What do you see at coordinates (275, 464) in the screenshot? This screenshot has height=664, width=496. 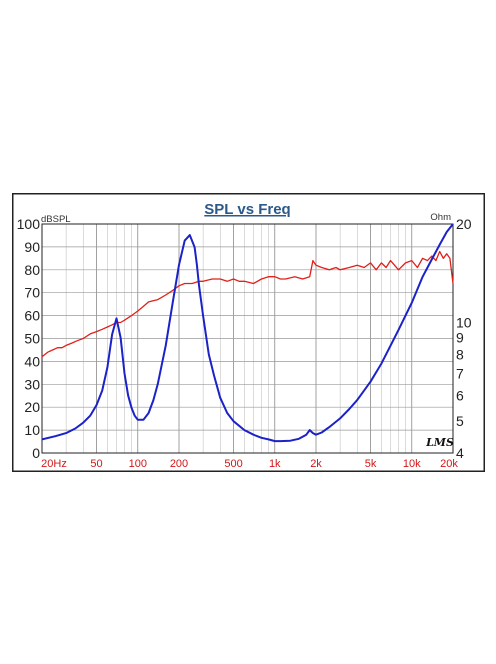 I see `x-tick-label: 1k` at bounding box center [275, 464].